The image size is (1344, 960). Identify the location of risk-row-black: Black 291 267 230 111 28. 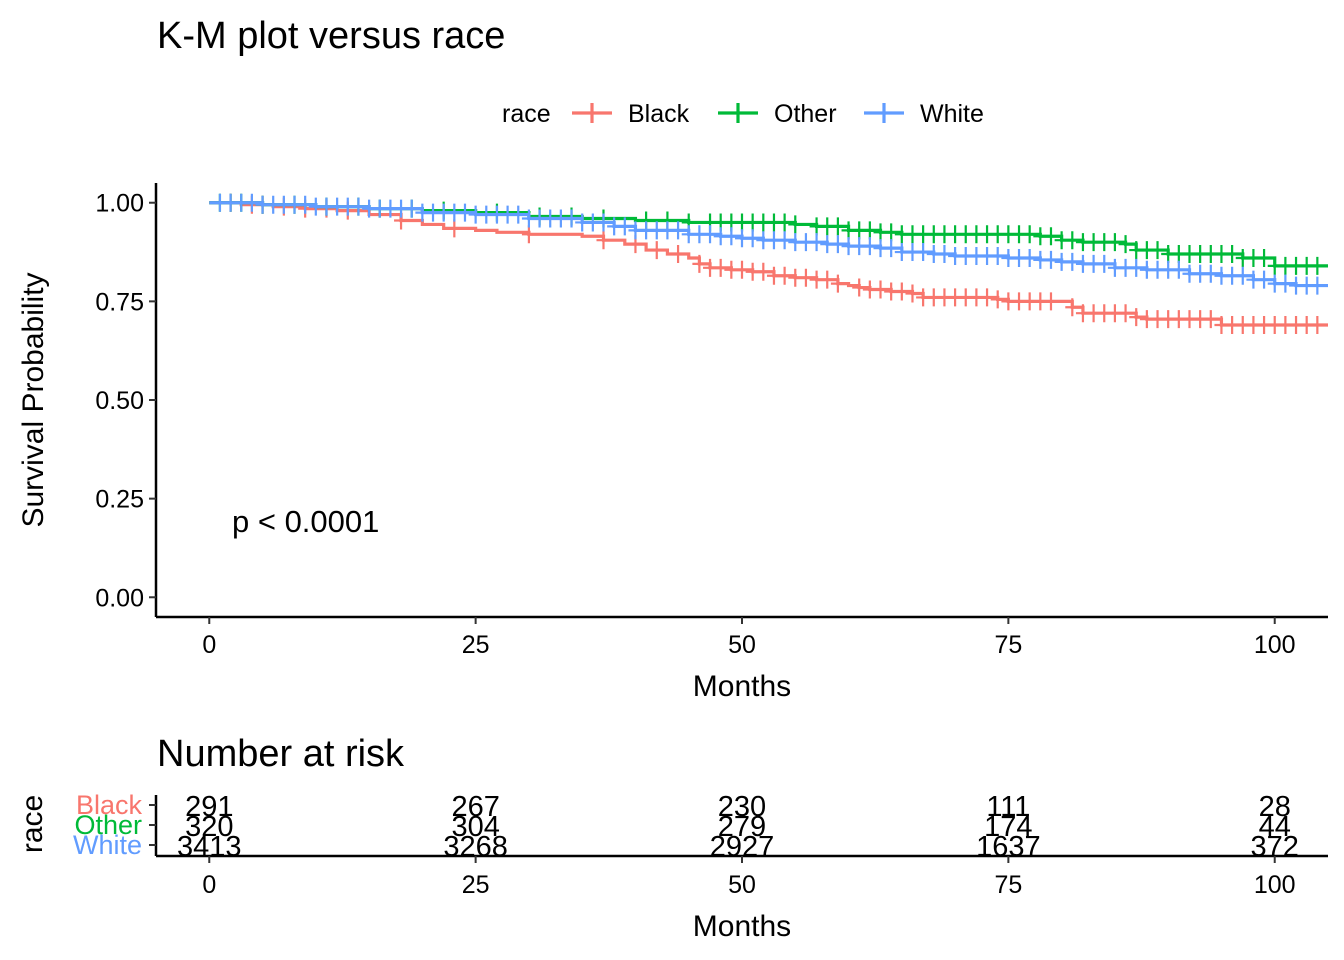
(683, 806).